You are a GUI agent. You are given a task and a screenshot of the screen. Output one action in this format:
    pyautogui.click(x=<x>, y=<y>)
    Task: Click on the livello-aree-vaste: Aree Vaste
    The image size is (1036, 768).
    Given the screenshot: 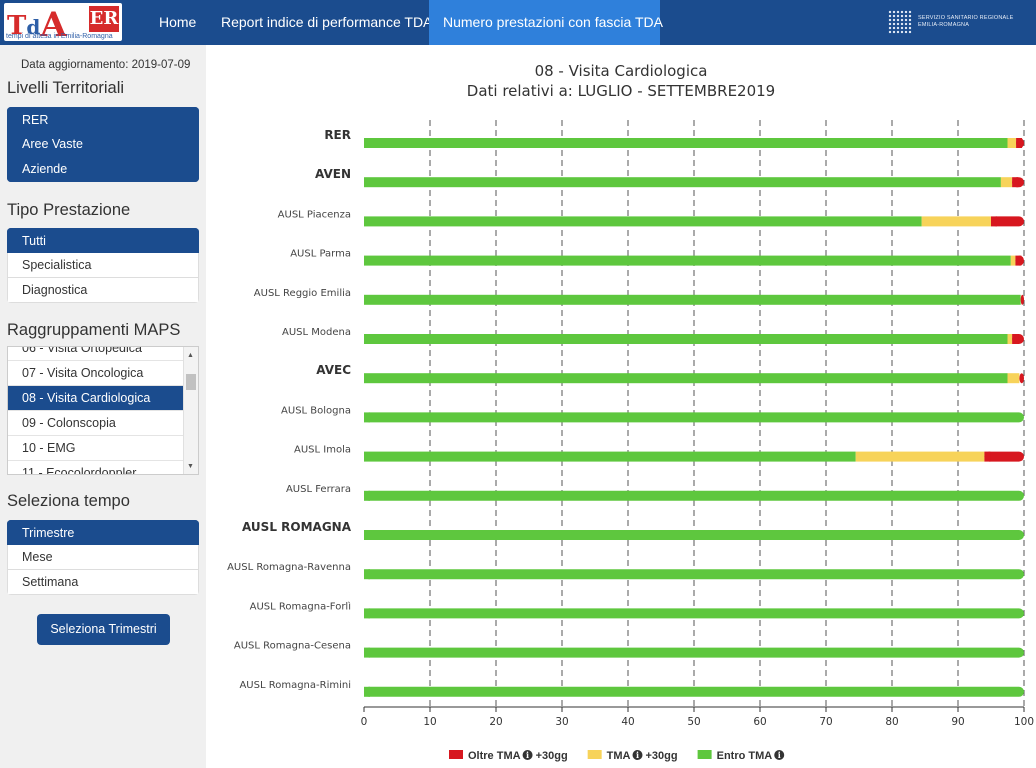 What is the action you would take?
    pyautogui.click(x=103, y=144)
    